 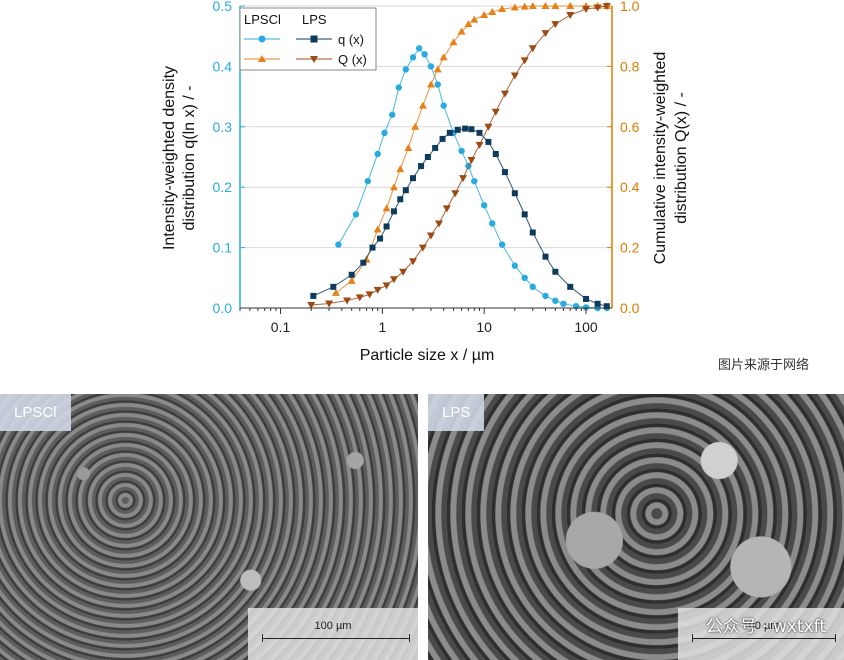 I want to click on scale-bar-lpscl: 100 µm, so click(x=333, y=634).